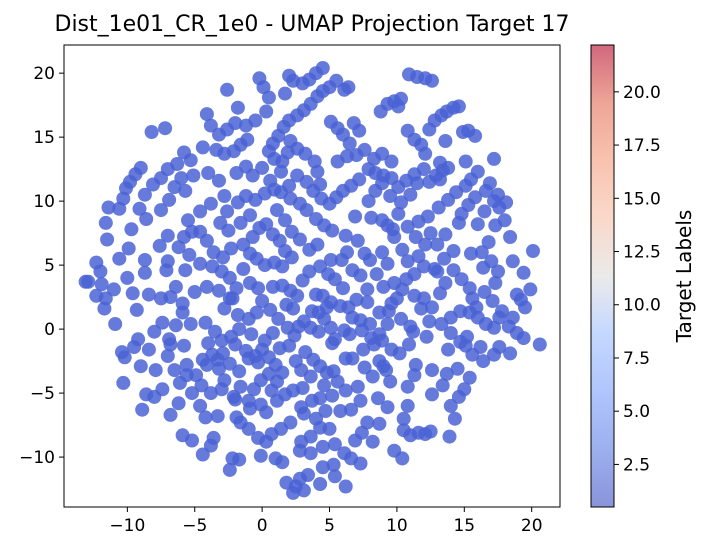  I want to click on x-tick-label: −10, so click(127, 526).